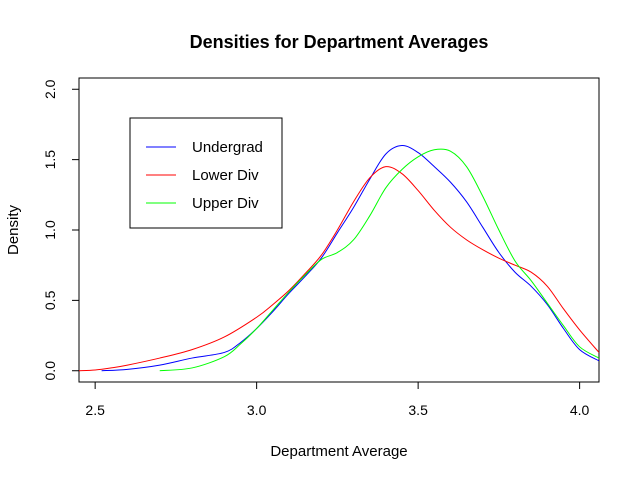  I want to click on legend: Undergrad Lower Div Upper Div, so click(206, 173).